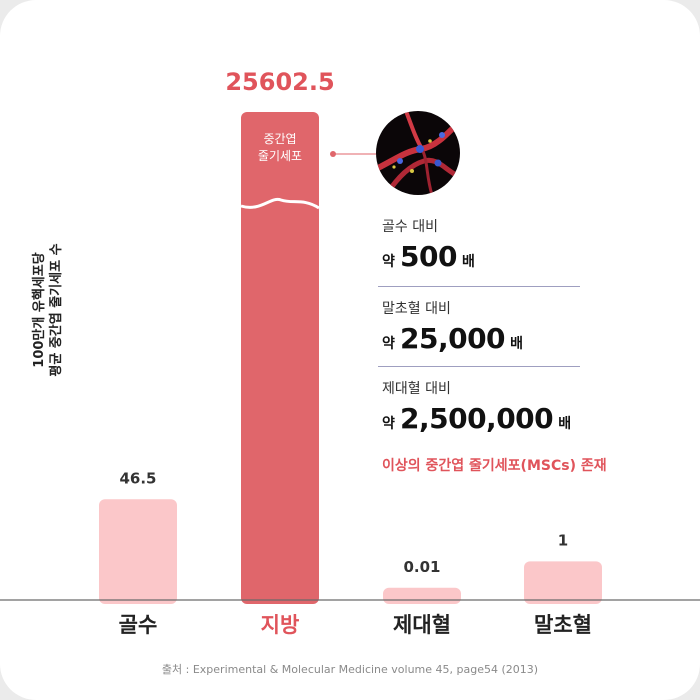 This screenshot has height=700, width=700. I want to click on comparison-value: 약 2,500,000 배, so click(482, 418).